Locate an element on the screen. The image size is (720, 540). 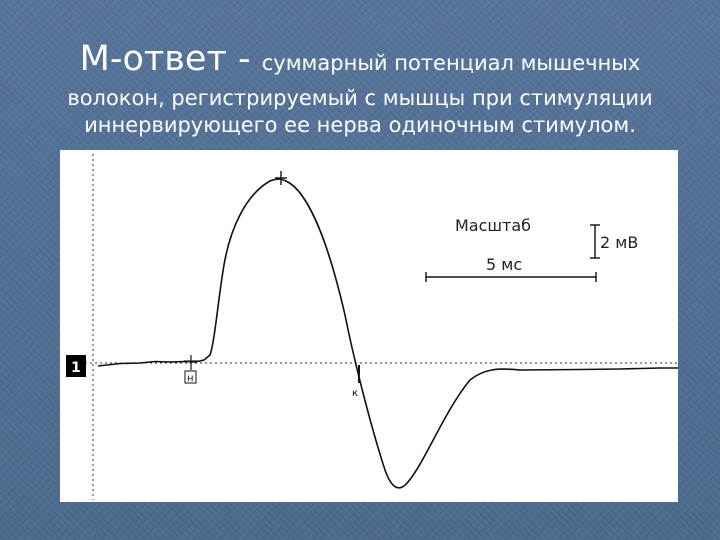
title-line-1: М-ответ - суммарный потенциал мышечных is located at coordinates (360, 59).